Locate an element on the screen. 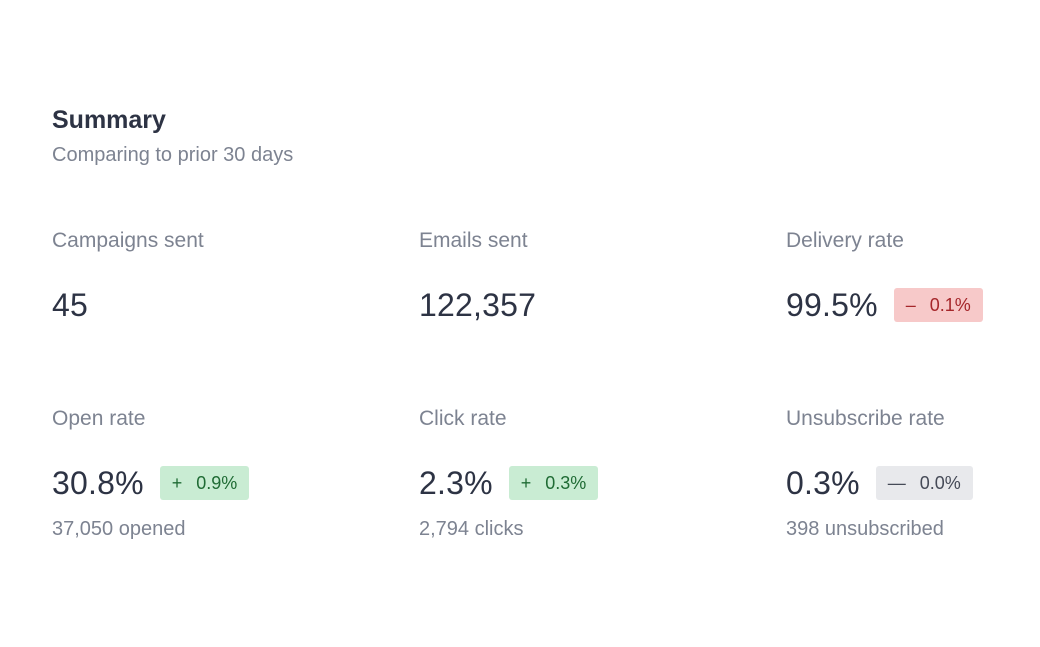 This screenshot has height=647, width=1040. metric-value-row: 122,357 is located at coordinates (569, 305).